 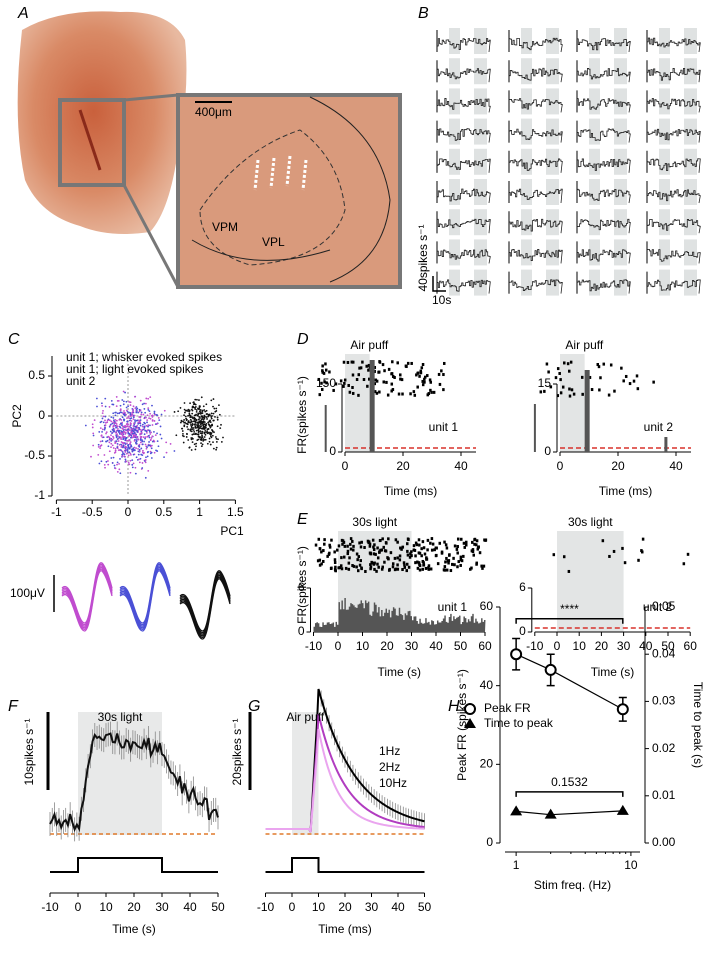 What do you see at coordinates (590, 522) in the screenshot?
I see `panel-title: 30s light` at bounding box center [590, 522].